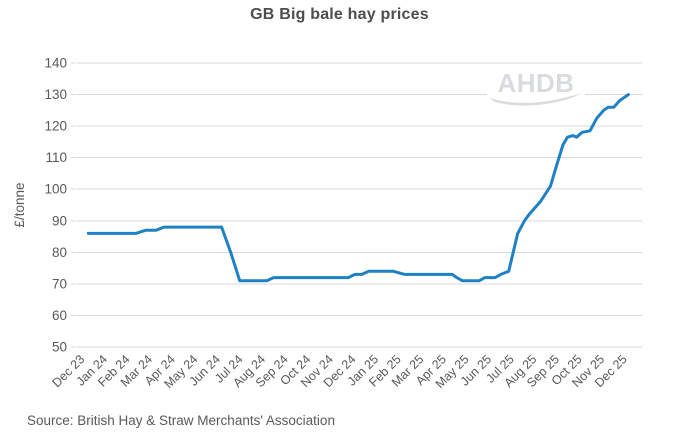 This screenshot has height=438, width=679. I want to click on y-tick-label: 100, so click(55, 189).